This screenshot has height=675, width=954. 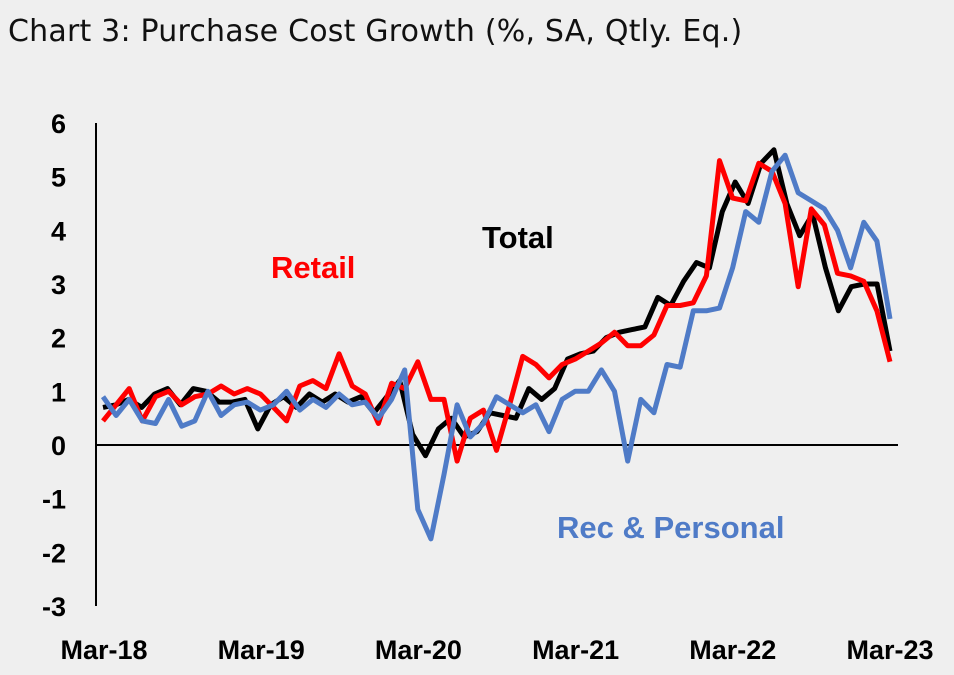 What do you see at coordinates (575, 650) in the screenshot?
I see `x-tick-label: Mar-21` at bounding box center [575, 650].